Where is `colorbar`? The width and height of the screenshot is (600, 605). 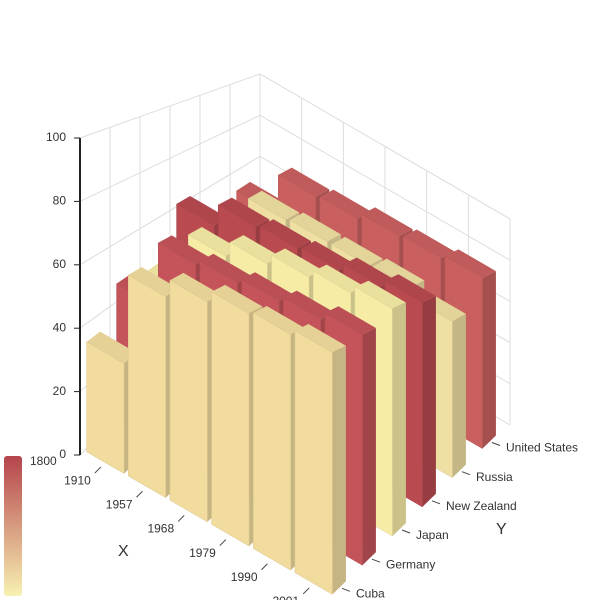
colorbar is located at coordinates (13, 526).